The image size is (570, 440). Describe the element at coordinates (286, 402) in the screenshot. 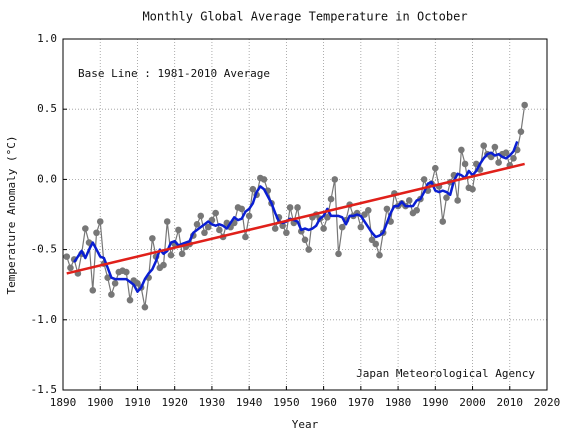

I see `x-tick-label: 1950` at that location.